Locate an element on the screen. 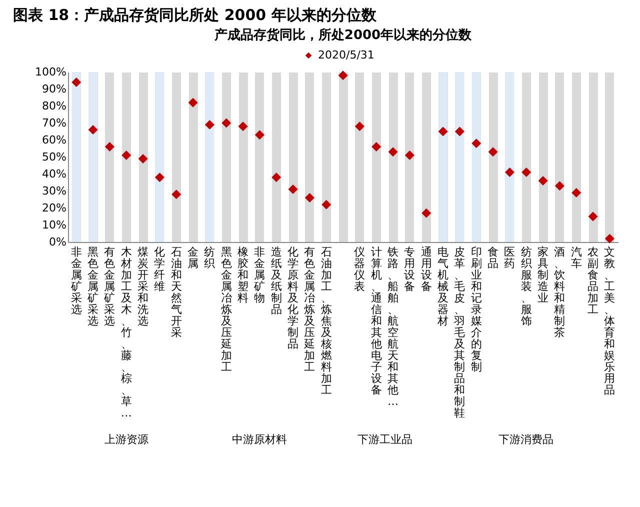 The height and width of the screenshot is (507, 640). category-label: 文教、工美、体育和娱乐用品 is located at coordinates (610, 321).